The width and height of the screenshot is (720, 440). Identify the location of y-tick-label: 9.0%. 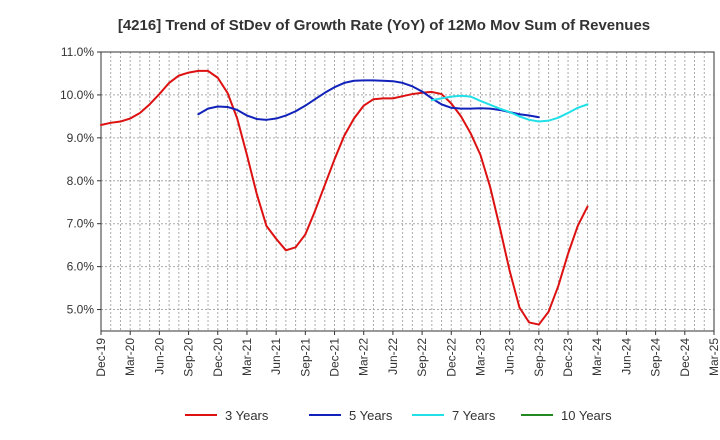
(81, 138).